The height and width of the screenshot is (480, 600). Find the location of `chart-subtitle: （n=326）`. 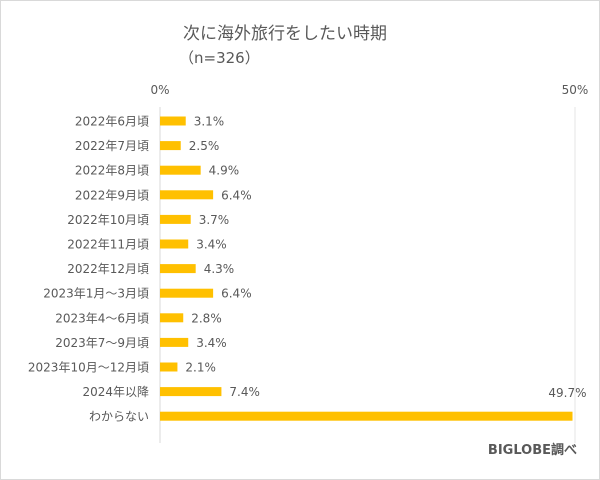

chart-subtitle: （n=326） is located at coordinates (219, 58).